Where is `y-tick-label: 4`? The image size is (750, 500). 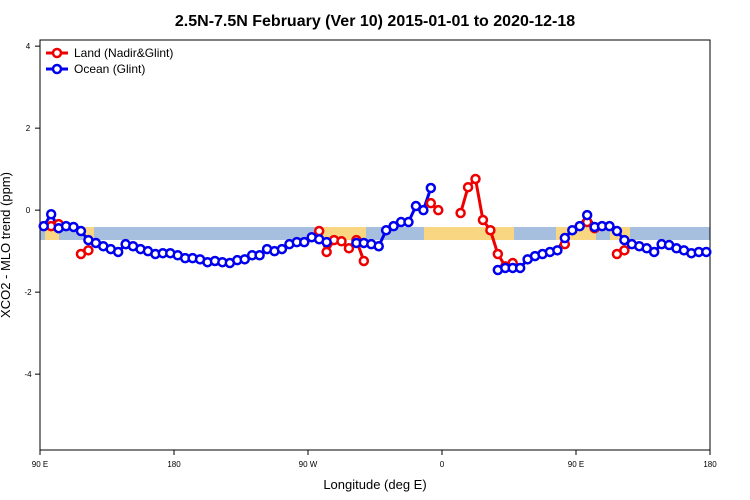
y-tick-label: 4 is located at coordinates (28, 46).